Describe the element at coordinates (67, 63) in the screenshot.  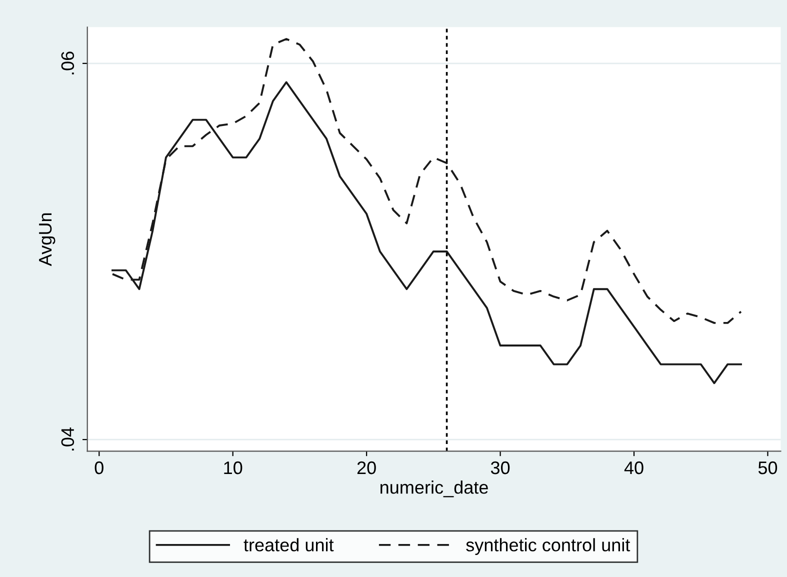
I see `y-tick-label: .06` at that location.